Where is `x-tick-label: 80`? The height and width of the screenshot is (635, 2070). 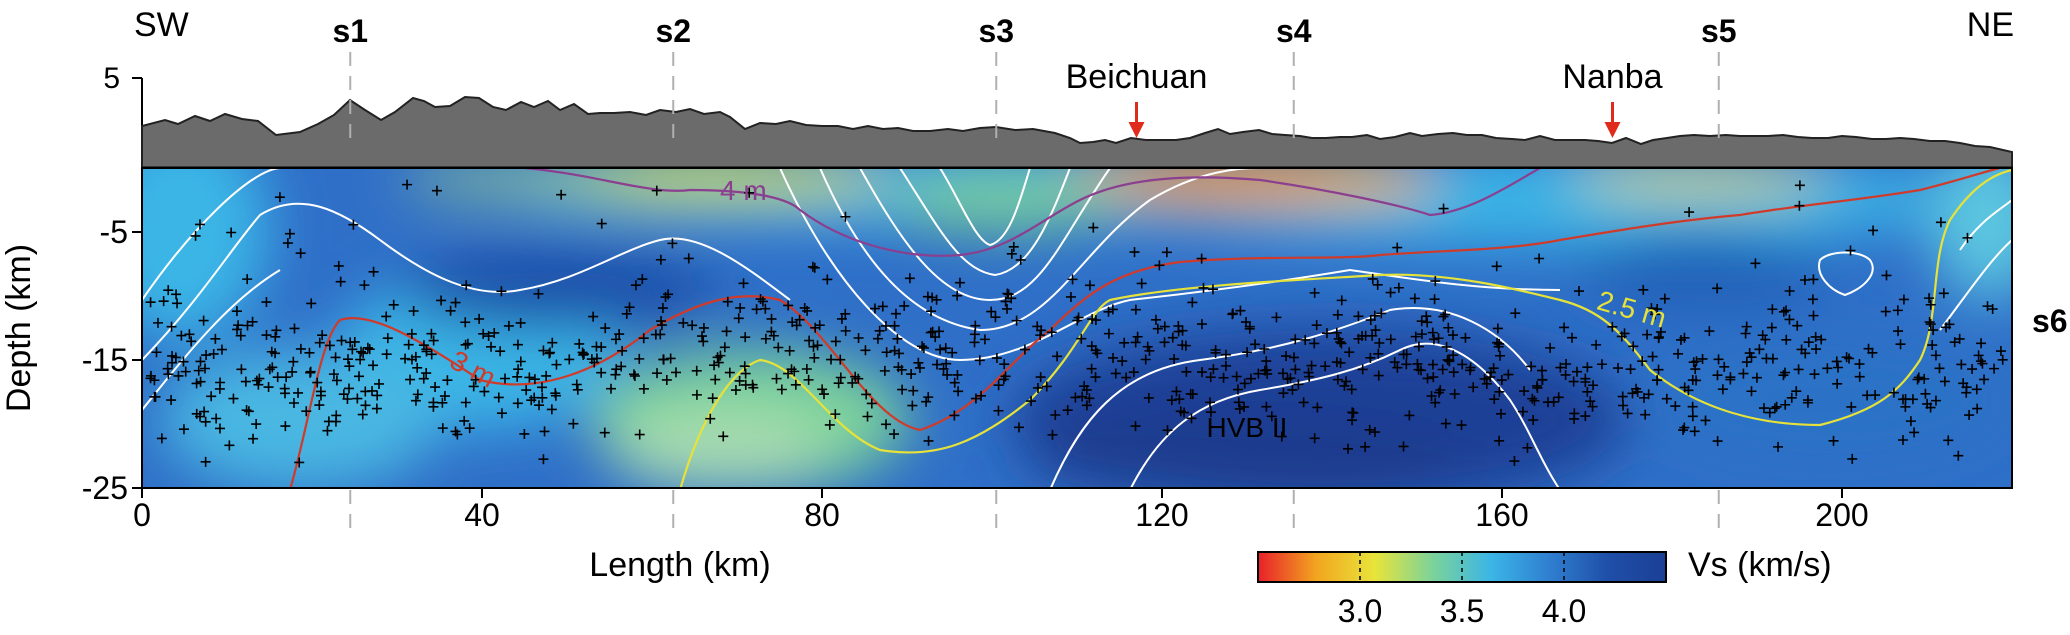 x-tick-label: 80 is located at coordinates (822, 515).